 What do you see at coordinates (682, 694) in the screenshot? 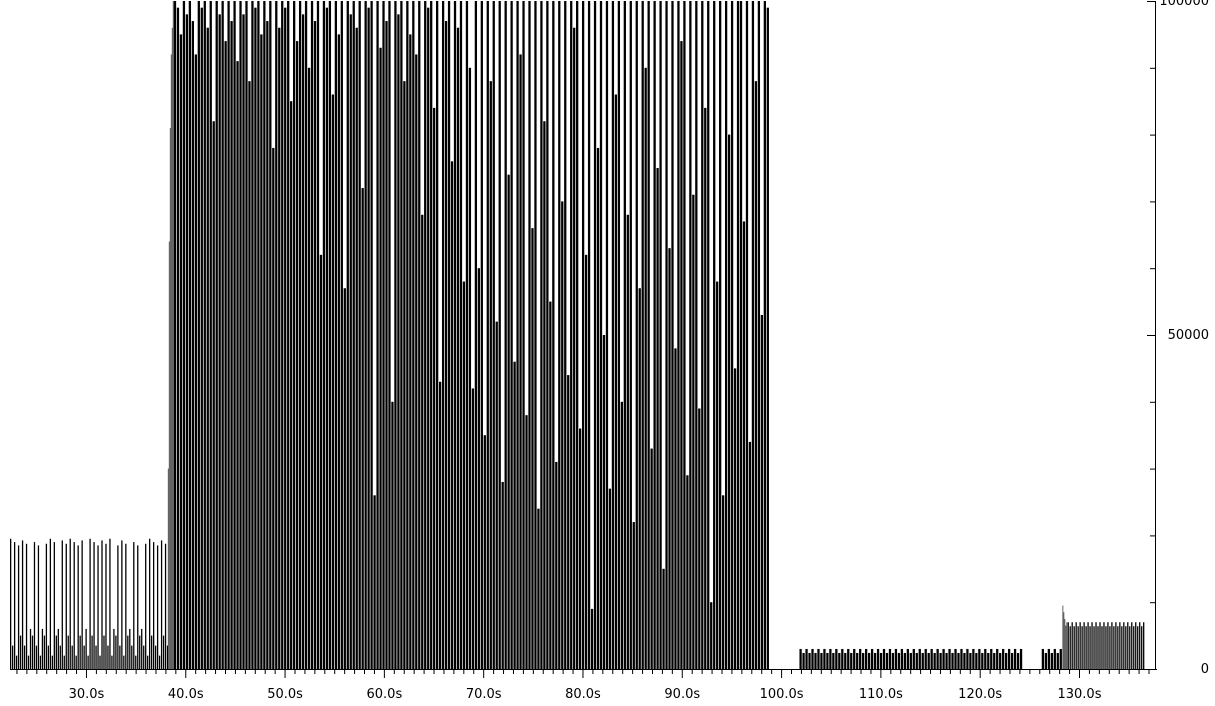
I see `x-tick-label: 90.0s` at bounding box center [682, 694].